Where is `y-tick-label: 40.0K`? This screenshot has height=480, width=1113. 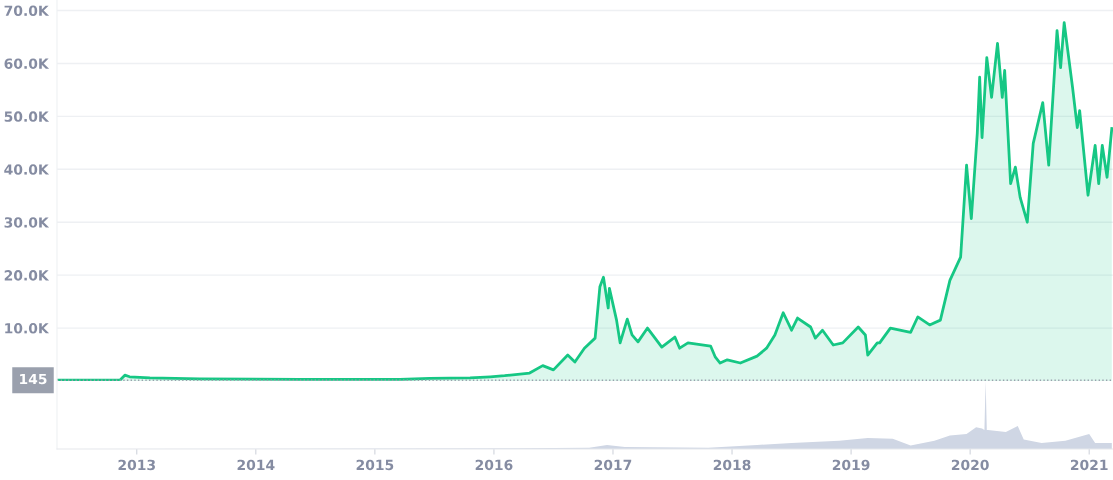 y-tick-label: 40.0K is located at coordinates (27, 169).